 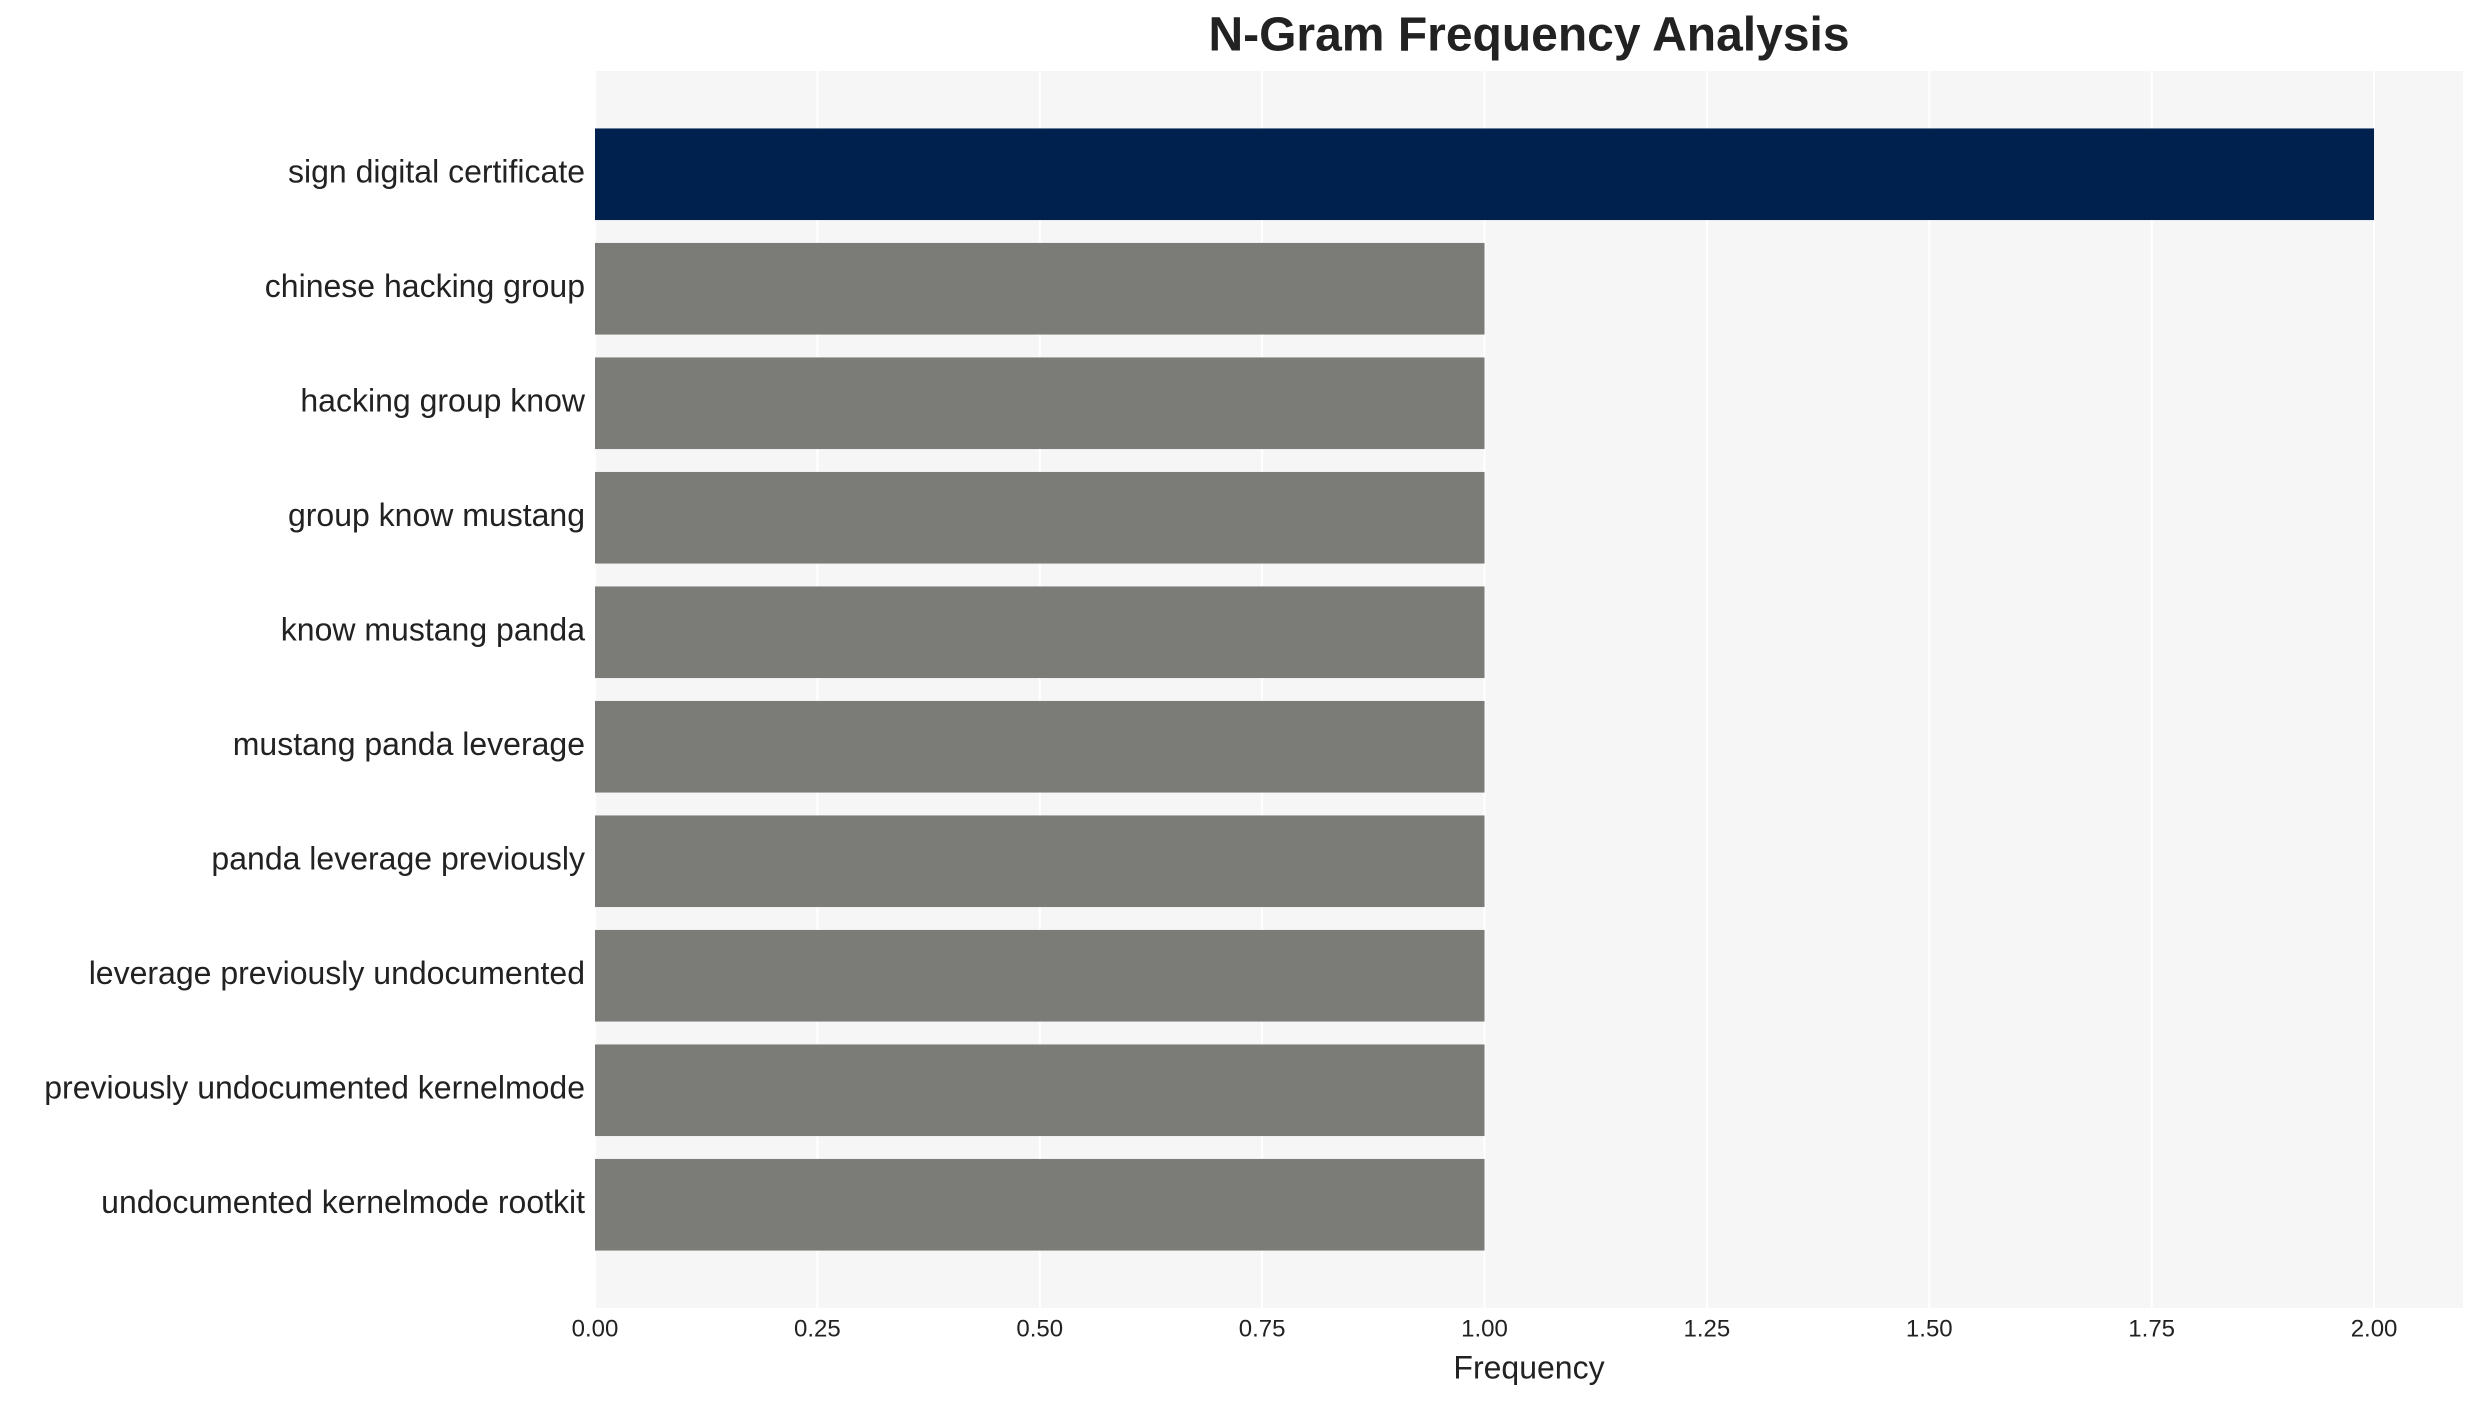 I want to click on y-tick-label: mustang panda leverage, so click(x=409, y=744).